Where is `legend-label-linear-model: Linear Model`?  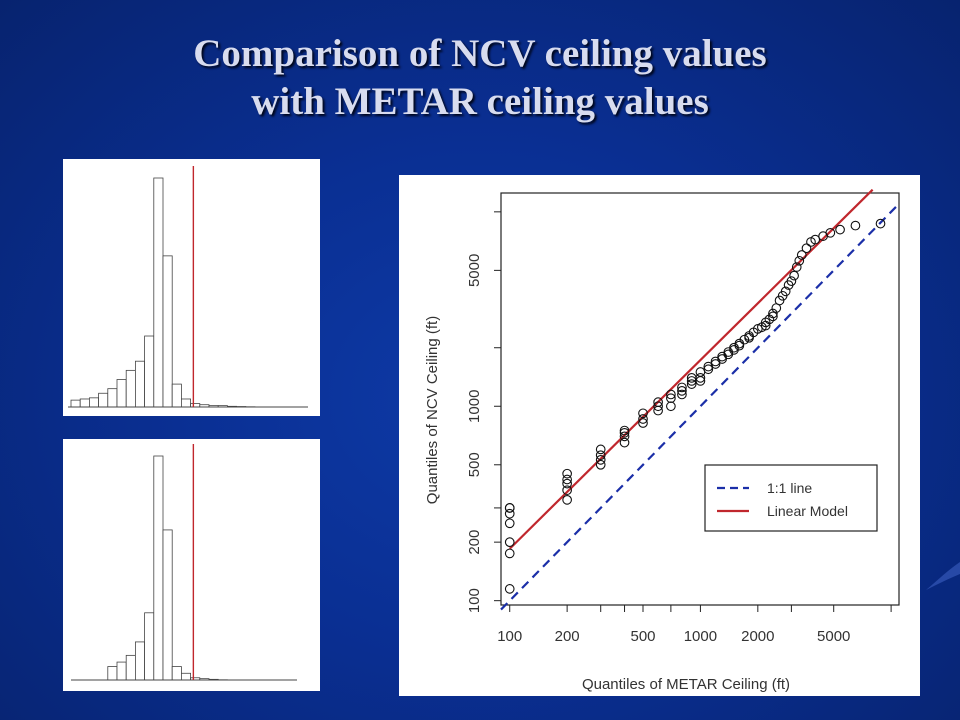
legend-label-linear-model: Linear Model is located at coordinates (807, 511).